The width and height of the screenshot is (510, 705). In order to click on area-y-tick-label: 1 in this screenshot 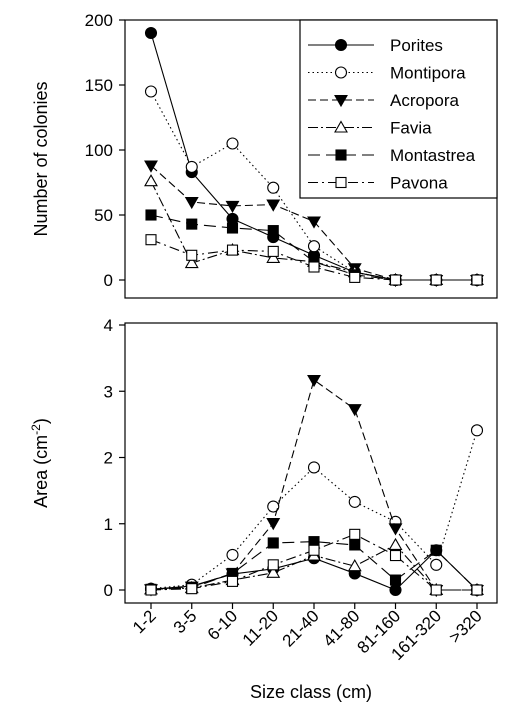, I will do `click(108, 524)`.